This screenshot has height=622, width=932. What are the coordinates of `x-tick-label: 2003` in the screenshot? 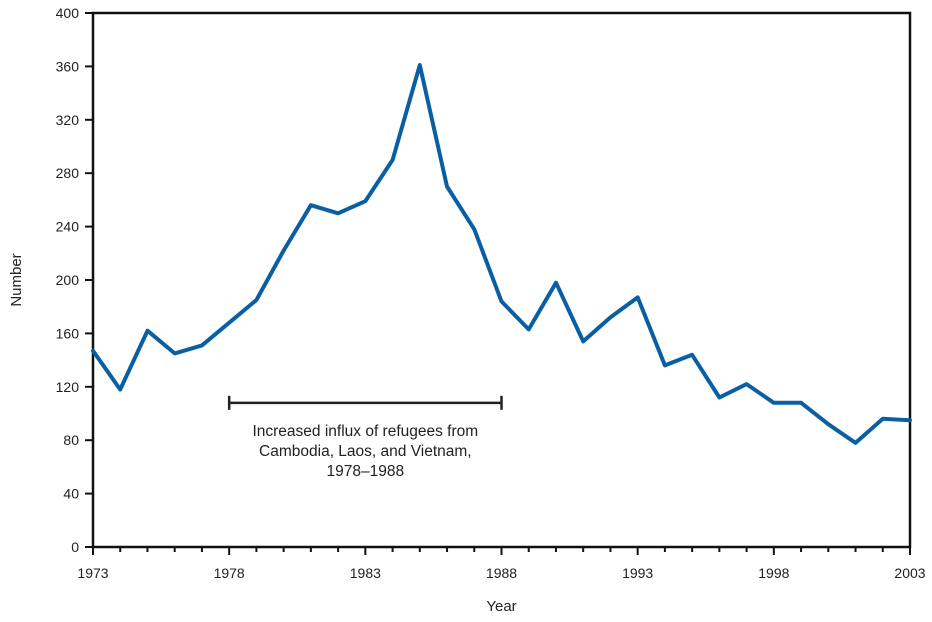 It's located at (909, 573).